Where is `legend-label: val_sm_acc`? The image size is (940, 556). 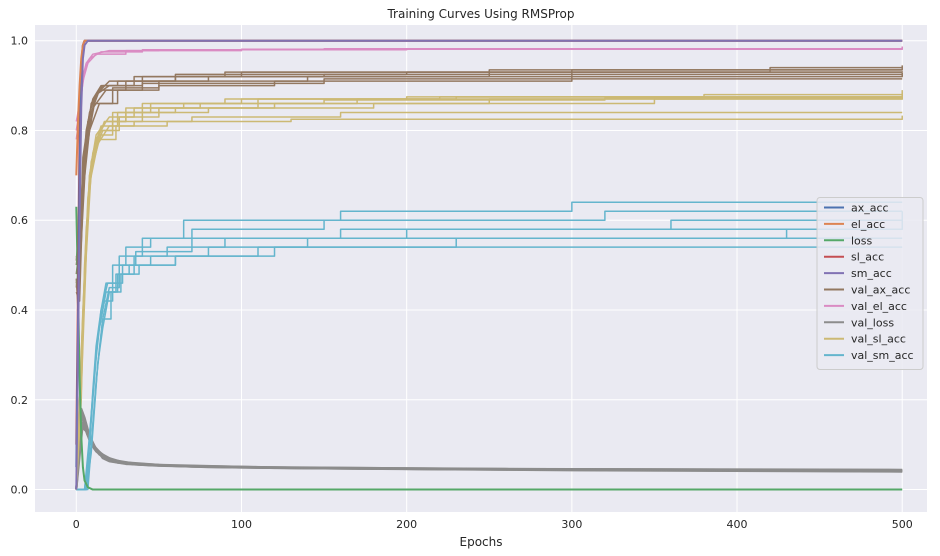 legend-label: val_sm_acc is located at coordinates (882, 355).